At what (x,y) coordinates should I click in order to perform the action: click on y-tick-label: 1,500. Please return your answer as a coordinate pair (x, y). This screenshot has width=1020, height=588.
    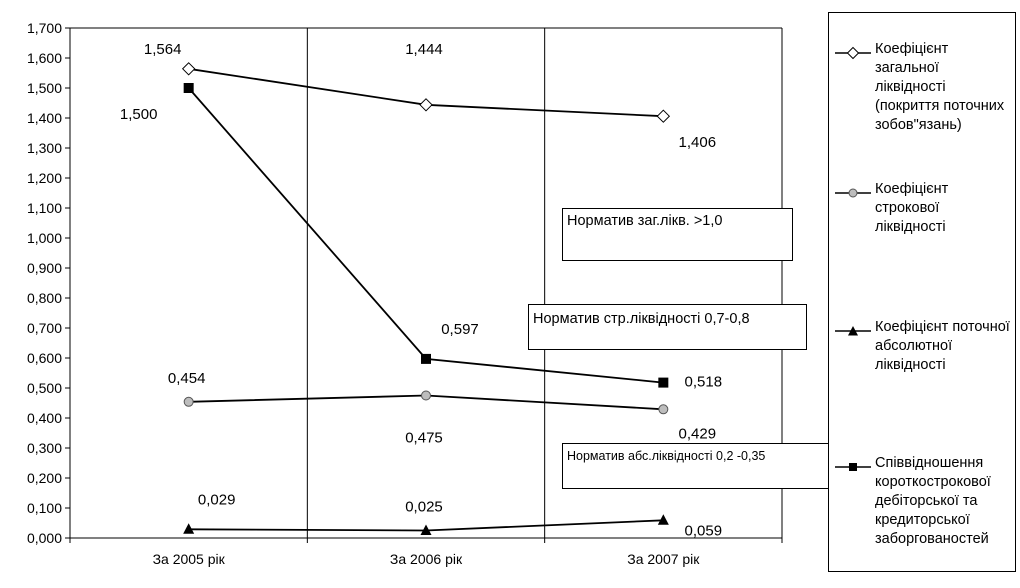
    Looking at the image, I should click on (44, 88).